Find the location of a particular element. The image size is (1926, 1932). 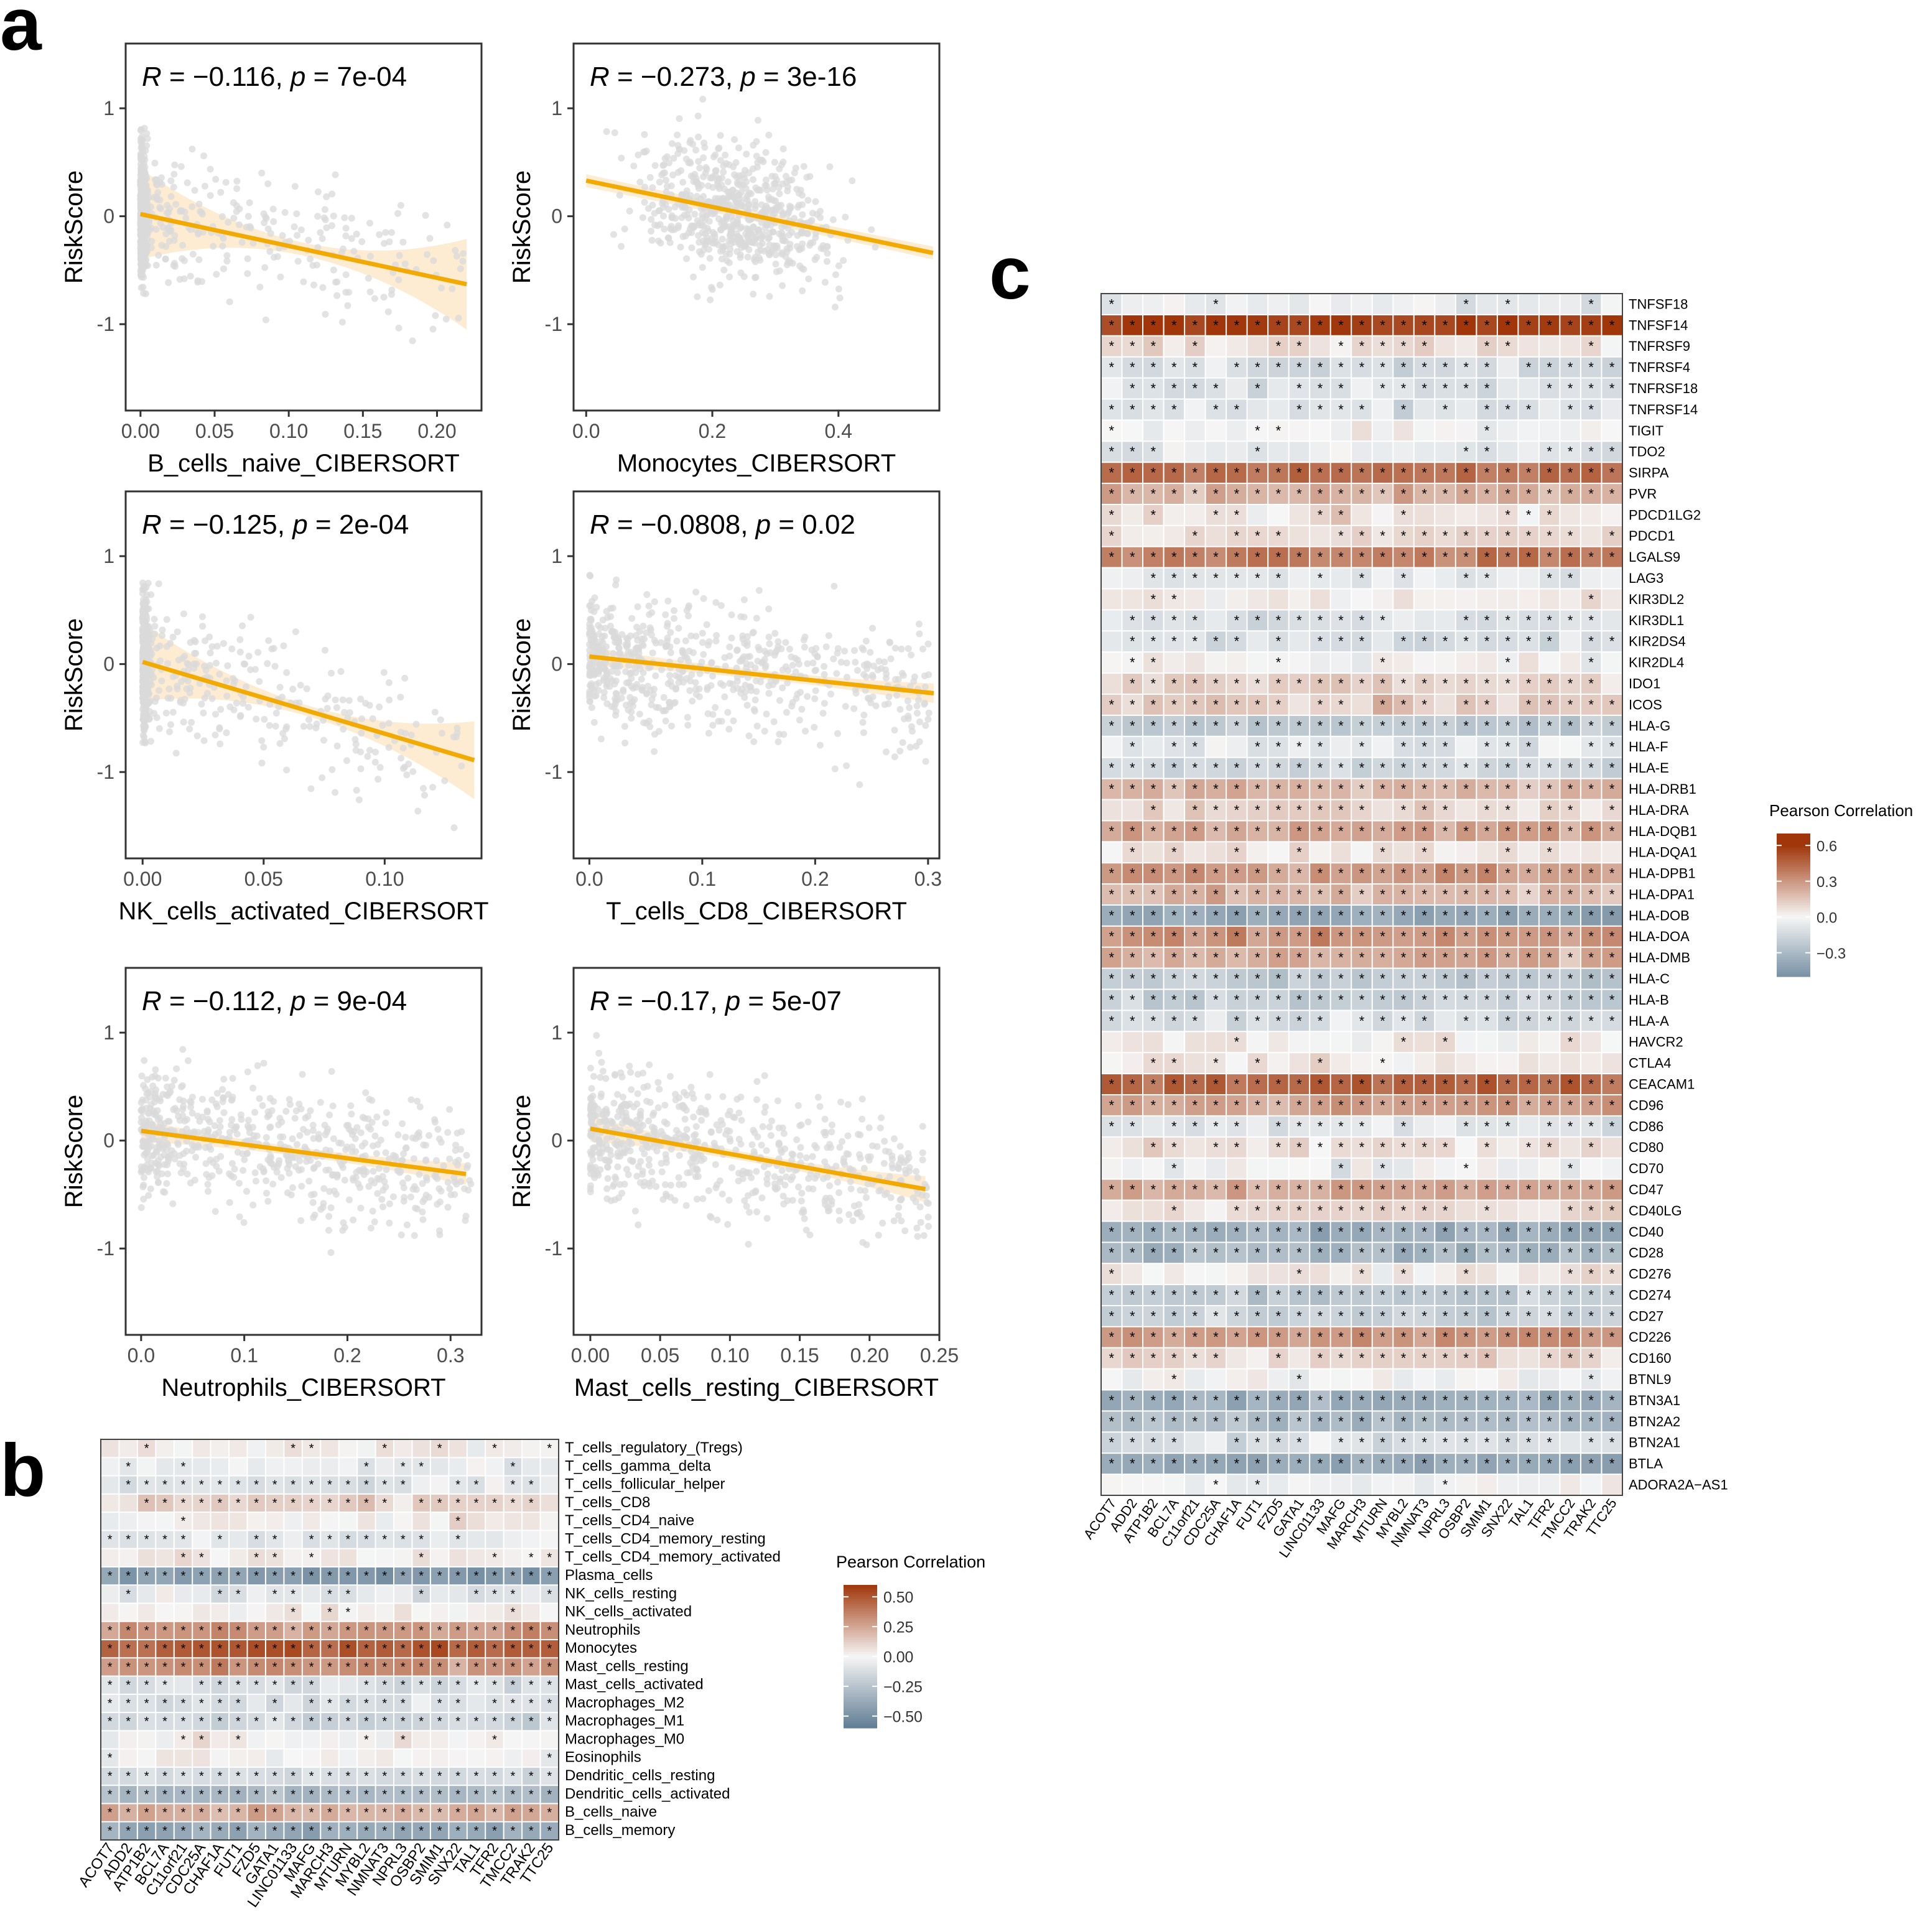

x-tick-label: 0.10 is located at coordinates (729, 1355).